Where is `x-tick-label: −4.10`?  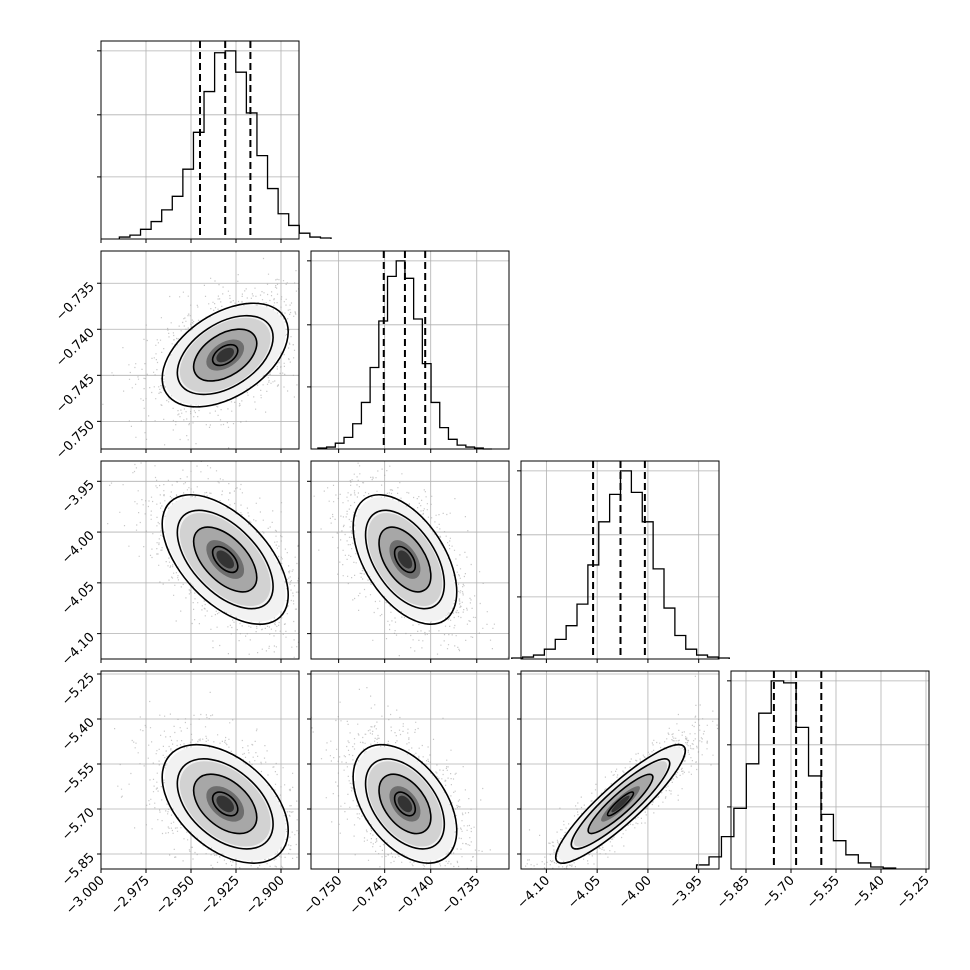 x-tick-label: −4.10 is located at coordinates (533, 892).